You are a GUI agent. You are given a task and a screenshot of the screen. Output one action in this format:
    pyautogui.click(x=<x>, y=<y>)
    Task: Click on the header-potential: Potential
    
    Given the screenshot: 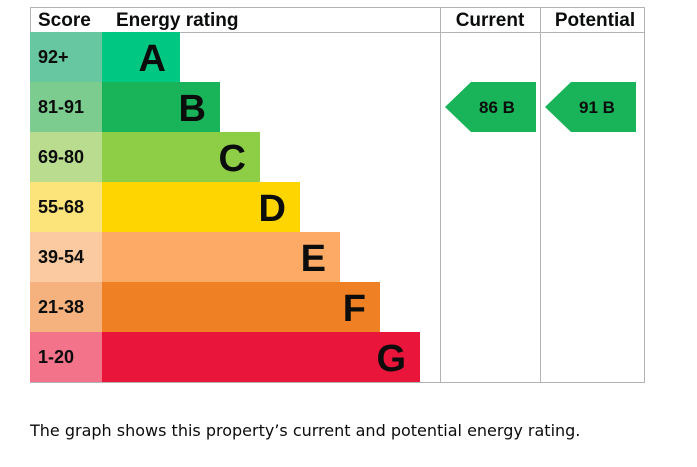 What is the action you would take?
    pyautogui.click(x=595, y=20)
    